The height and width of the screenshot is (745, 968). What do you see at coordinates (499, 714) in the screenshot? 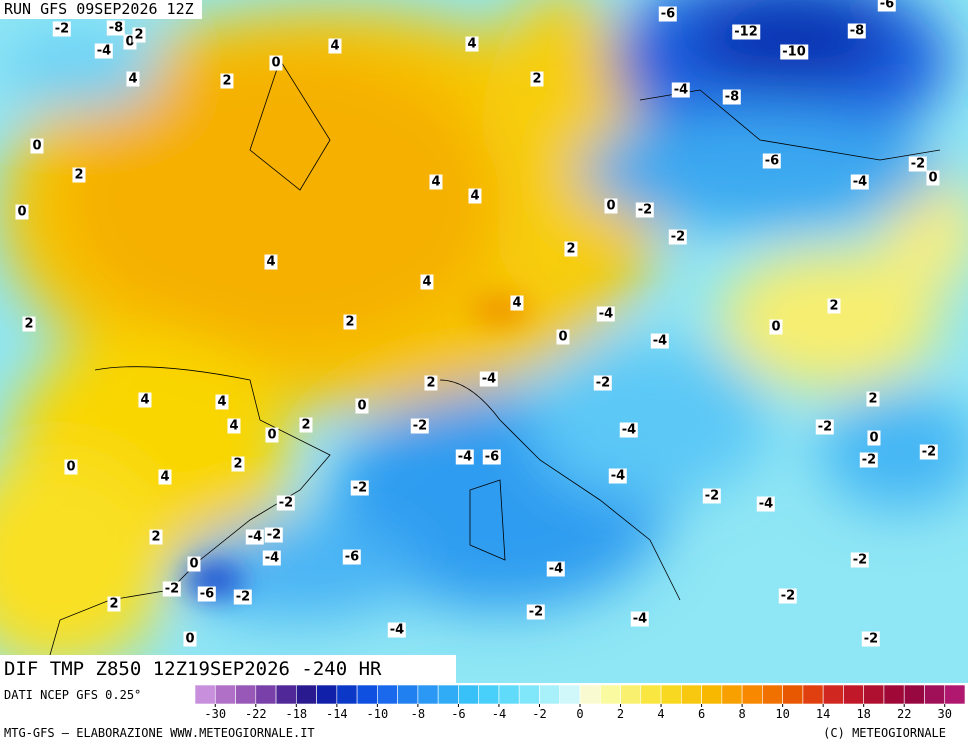
I see `tick-label: -4` at bounding box center [499, 714].